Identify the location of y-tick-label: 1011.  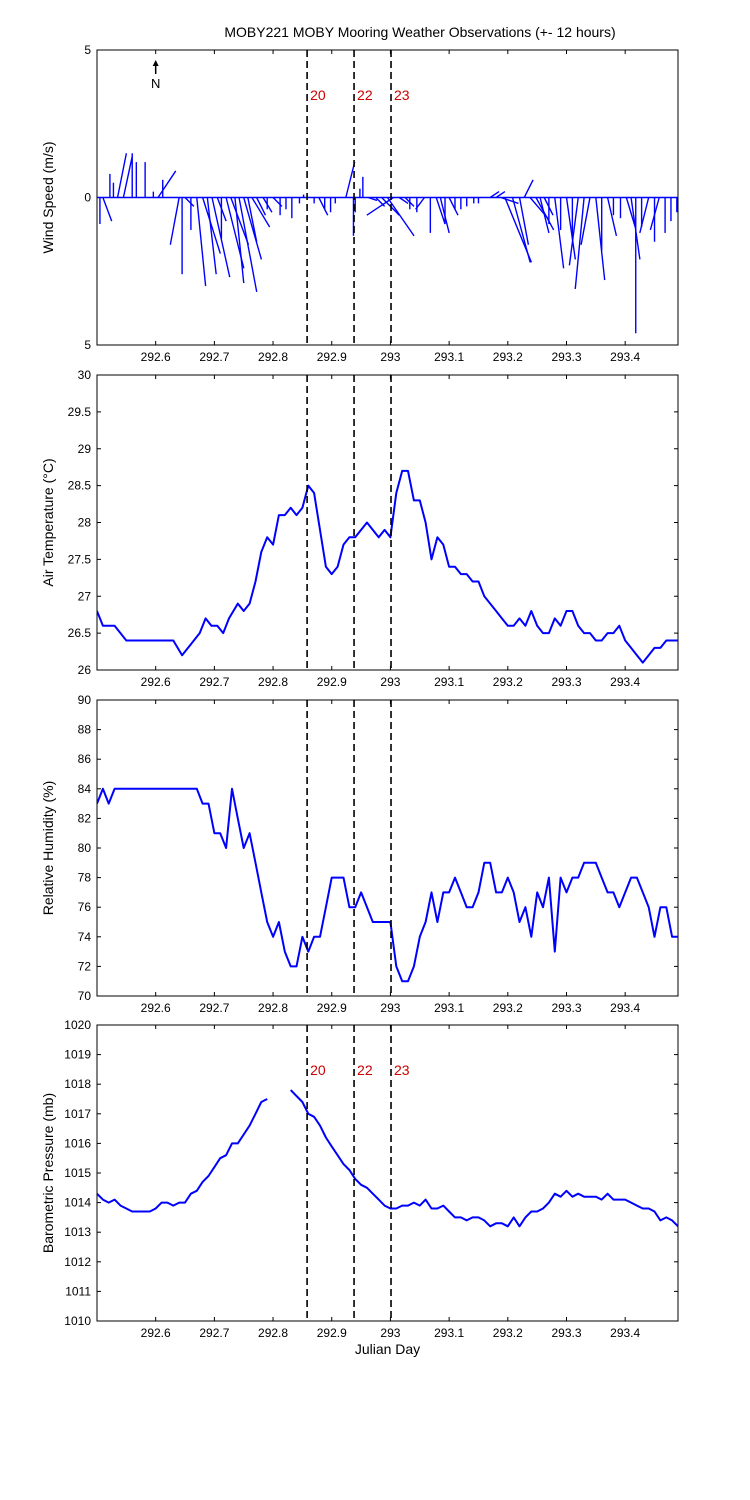
(78, 1291).